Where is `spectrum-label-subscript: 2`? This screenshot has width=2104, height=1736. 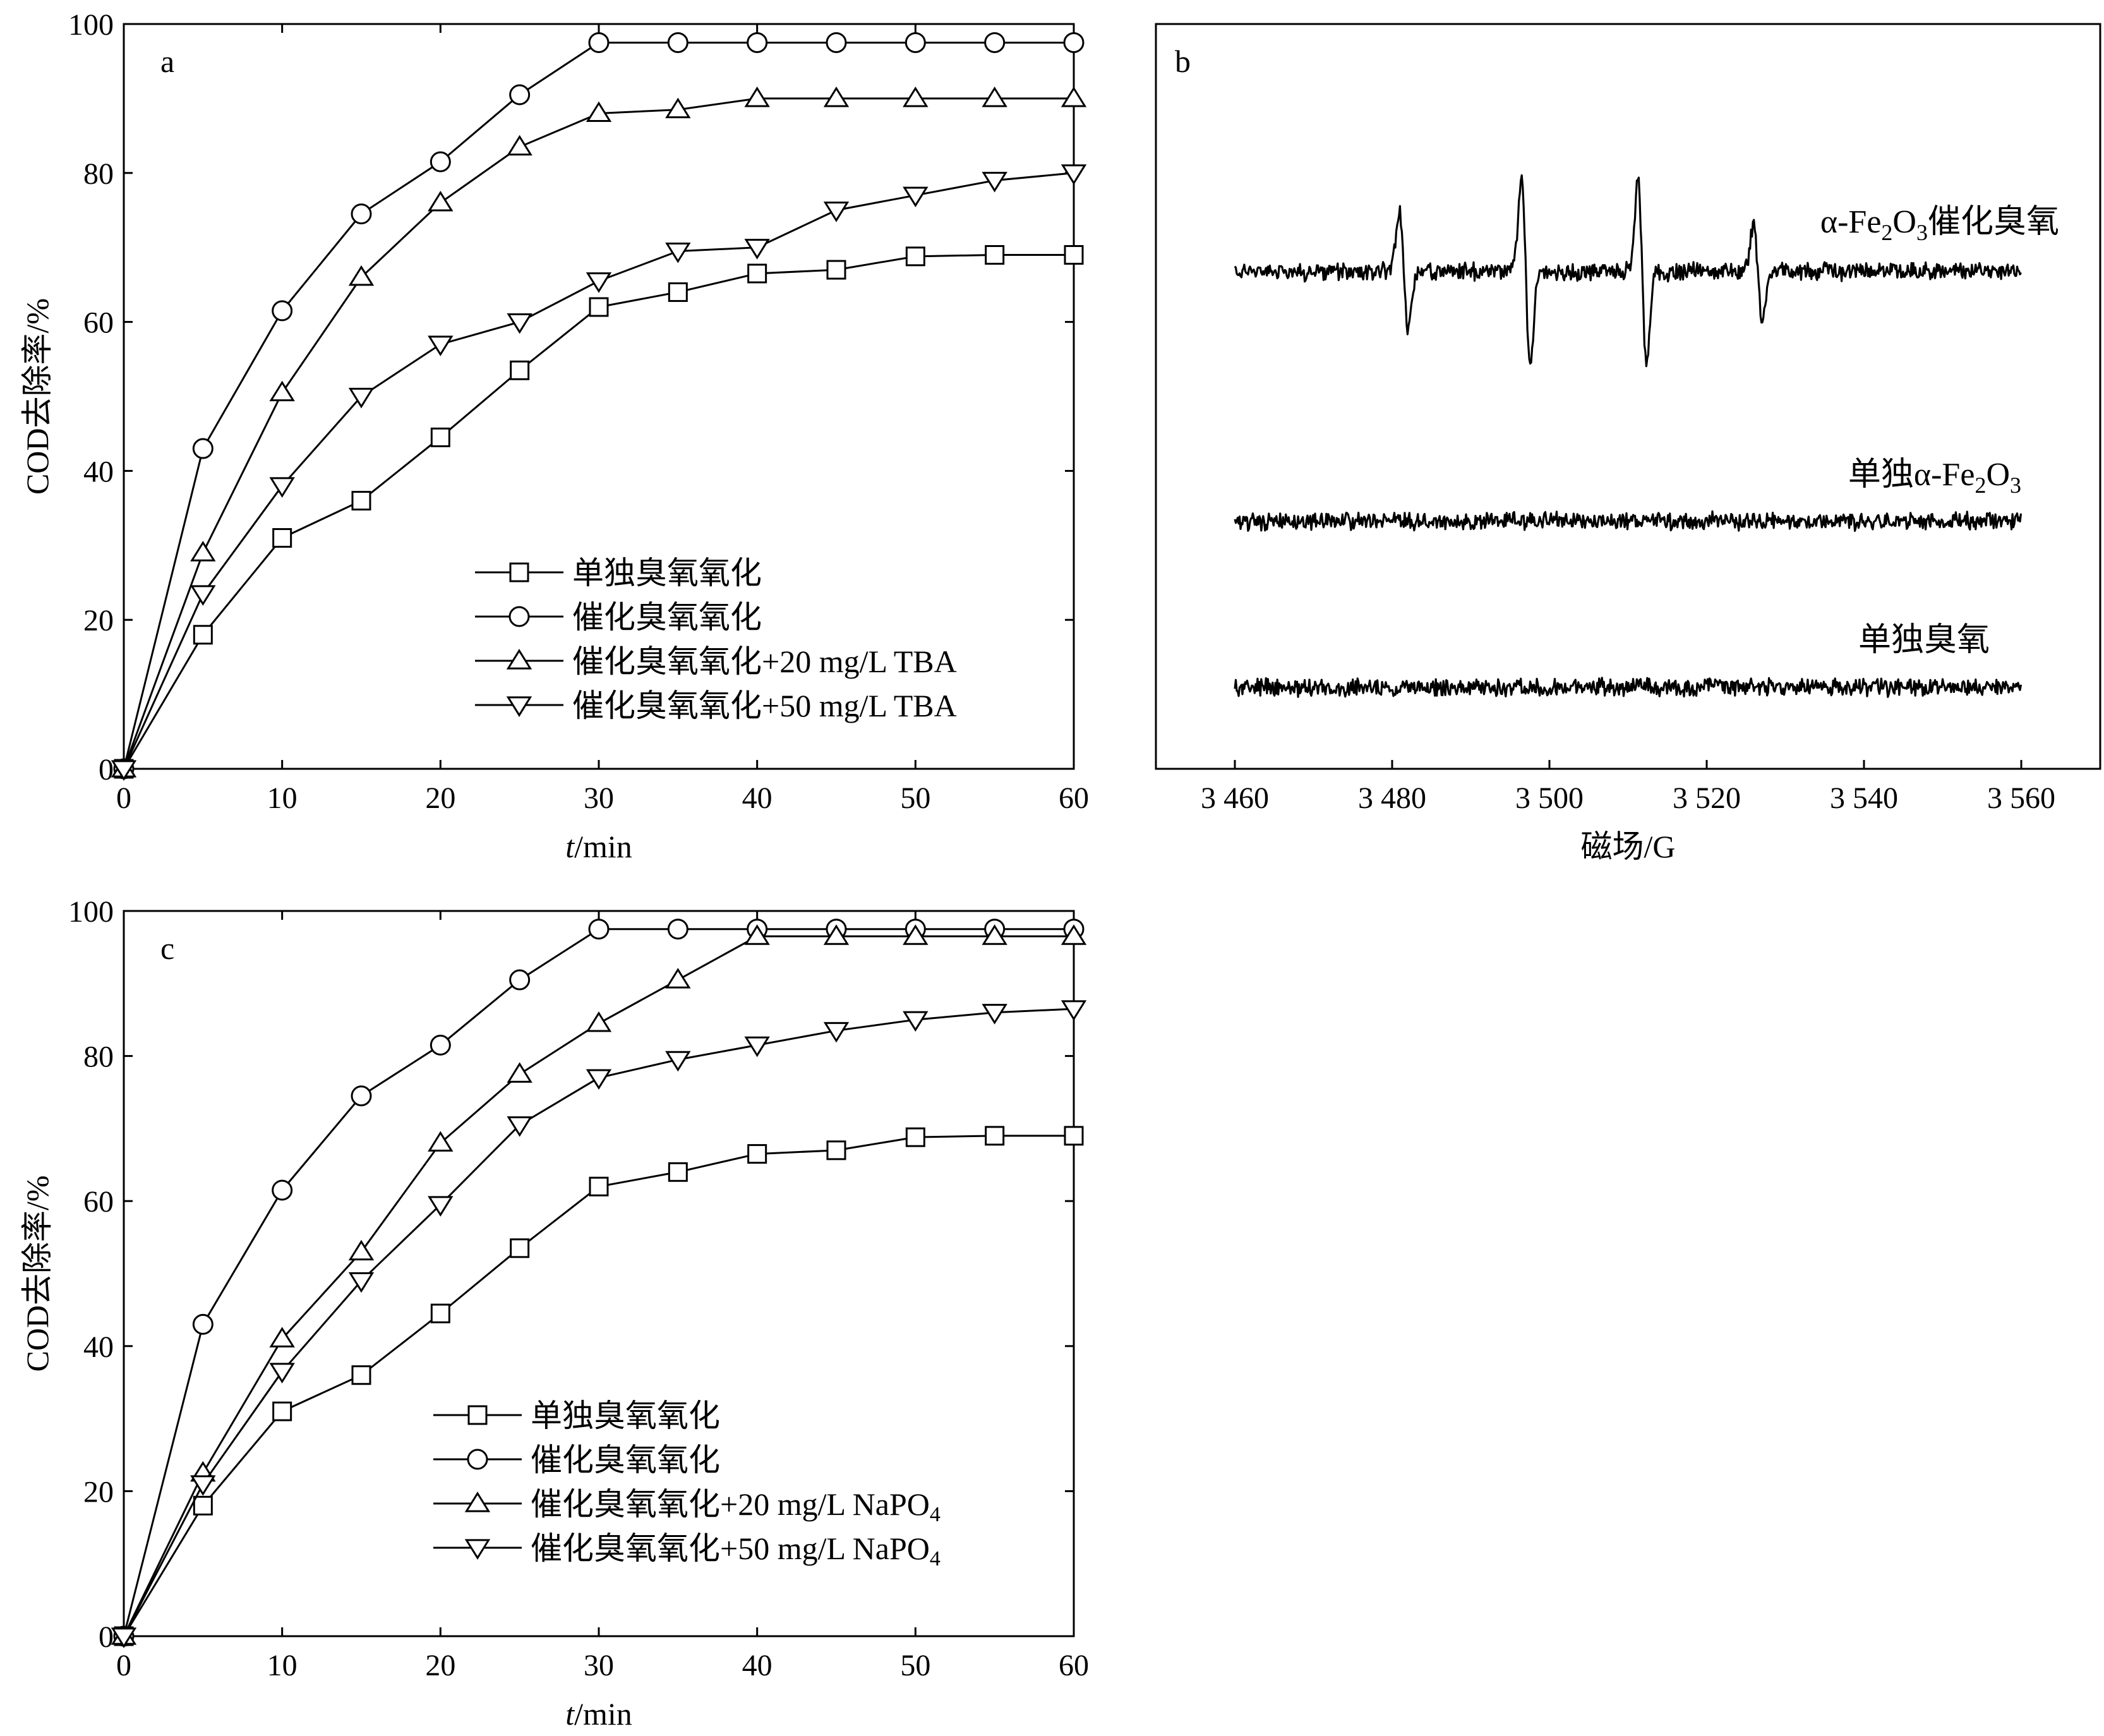 spectrum-label-subscript: 2 is located at coordinates (1980, 486).